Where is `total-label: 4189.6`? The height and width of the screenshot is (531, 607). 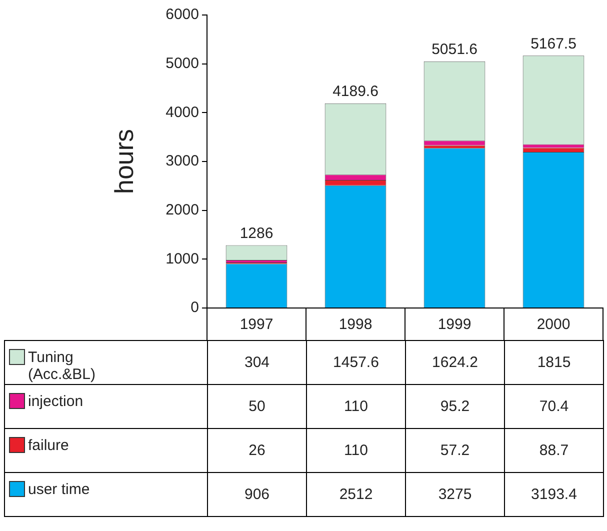
total-label: 4189.6 is located at coordinates (355, 91).